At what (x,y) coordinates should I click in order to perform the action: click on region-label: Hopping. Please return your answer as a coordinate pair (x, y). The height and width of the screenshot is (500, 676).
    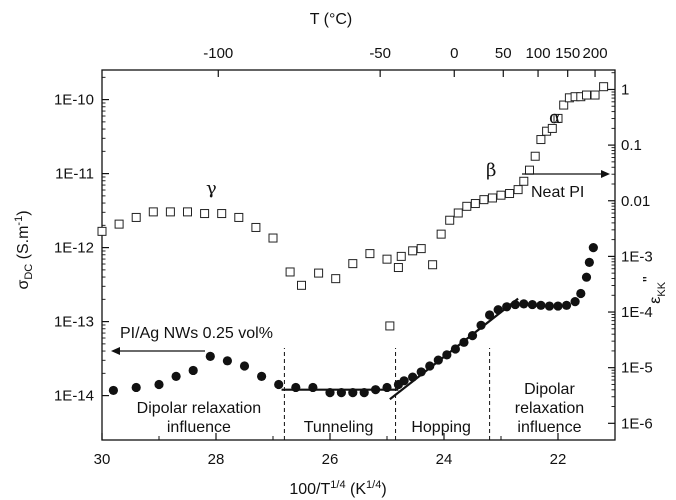
    Looking at the image, I should click on (441, 427).